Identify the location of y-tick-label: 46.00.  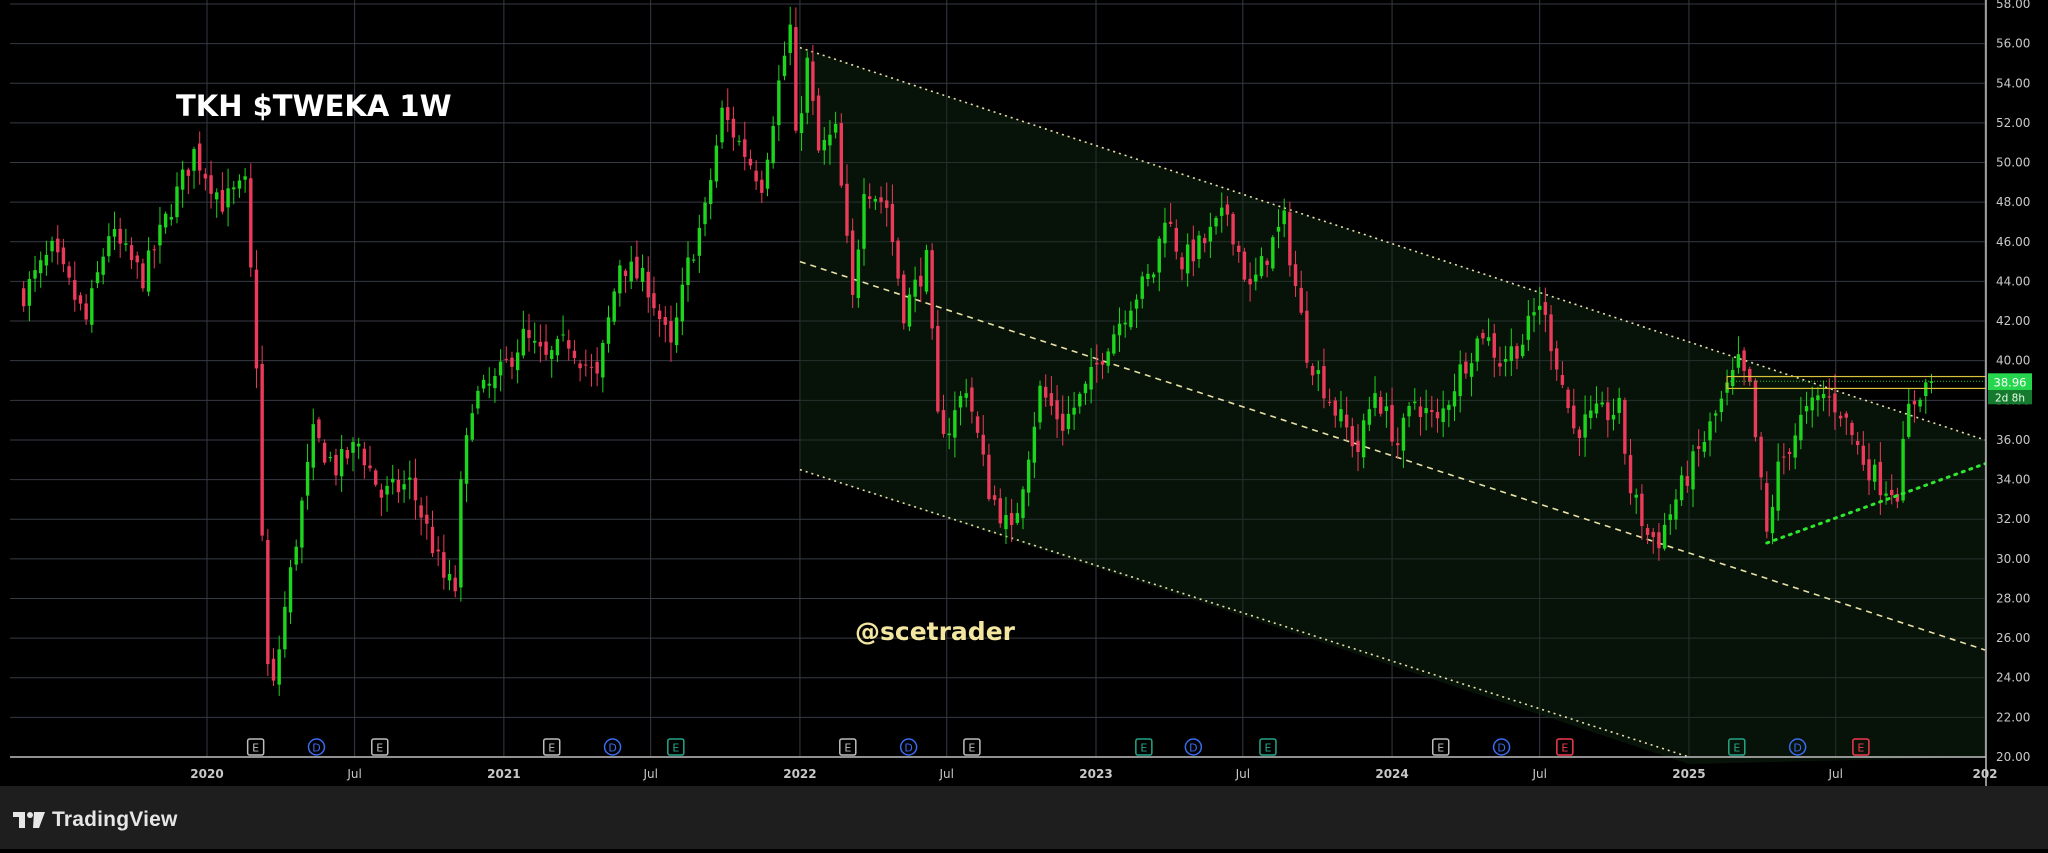
(2013, 242).